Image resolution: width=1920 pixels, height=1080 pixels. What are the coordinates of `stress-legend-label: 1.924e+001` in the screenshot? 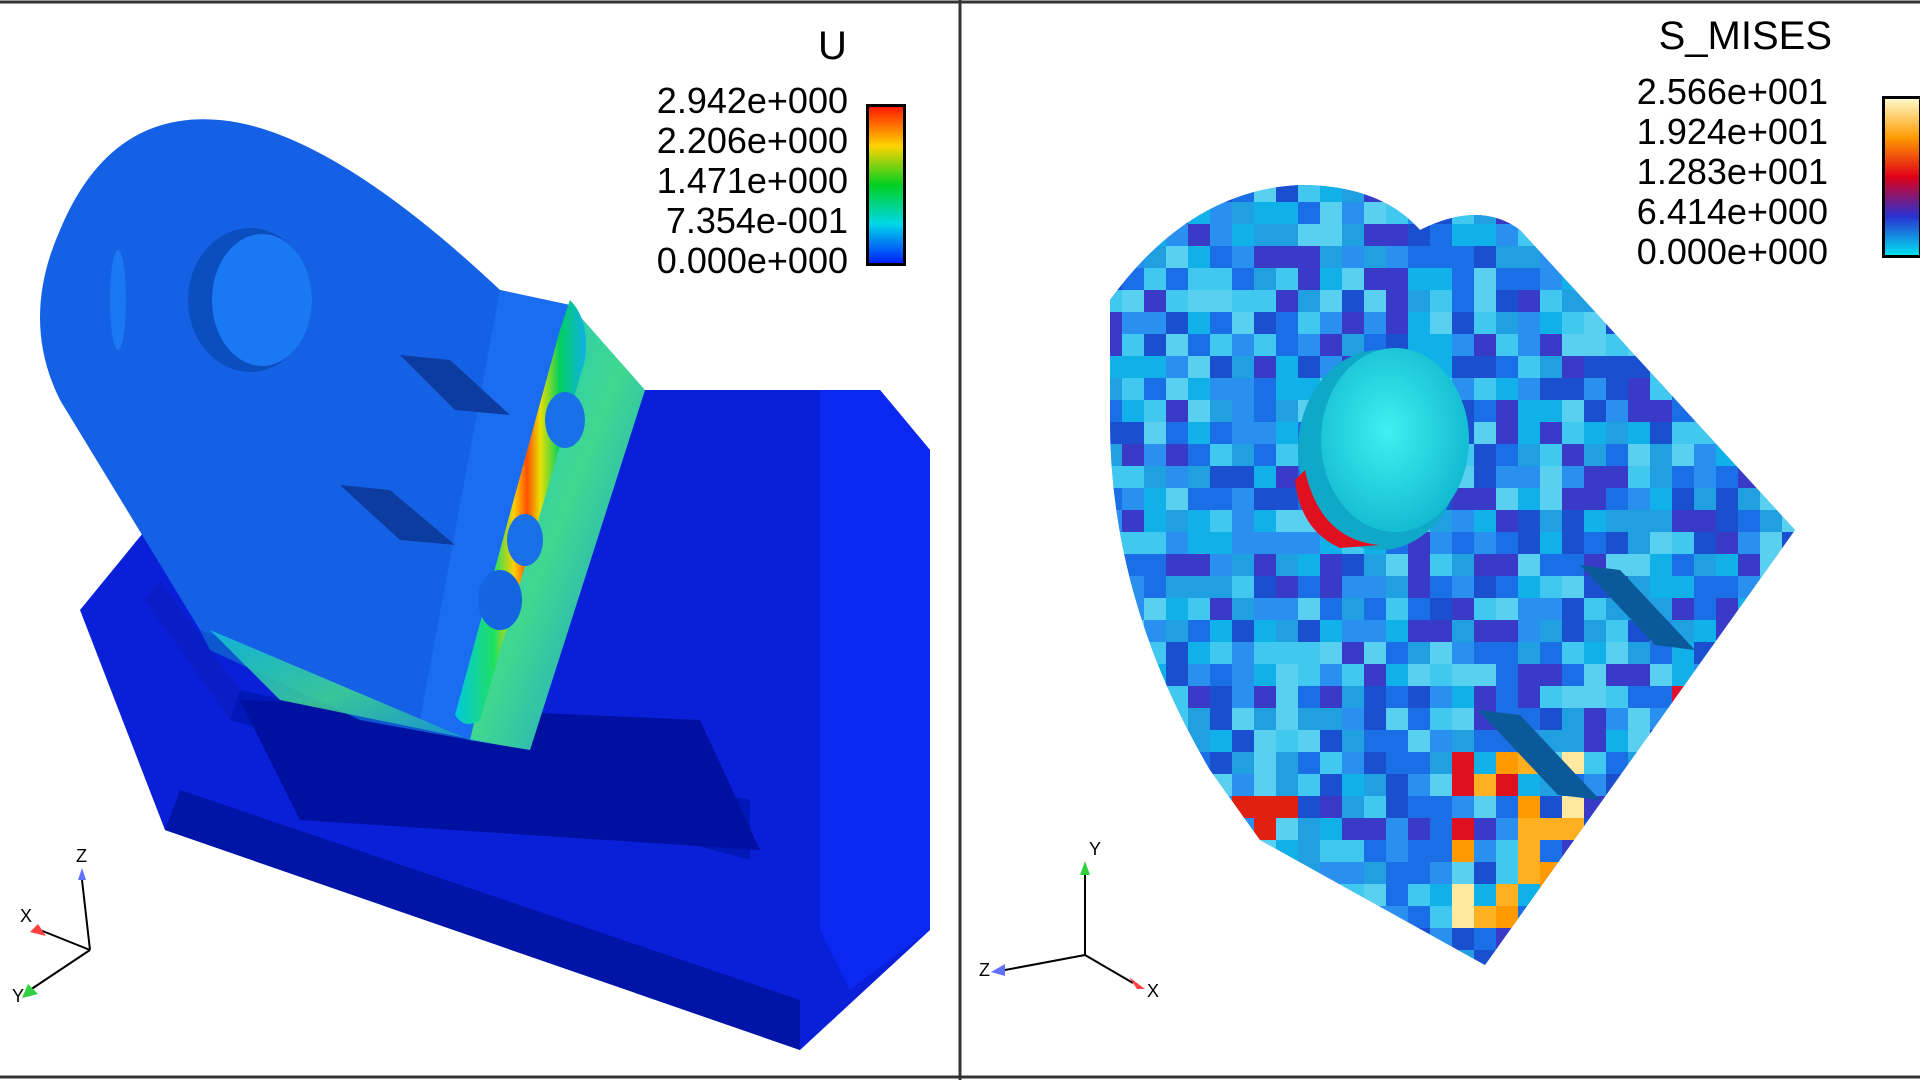 It's located at (1732, 131).